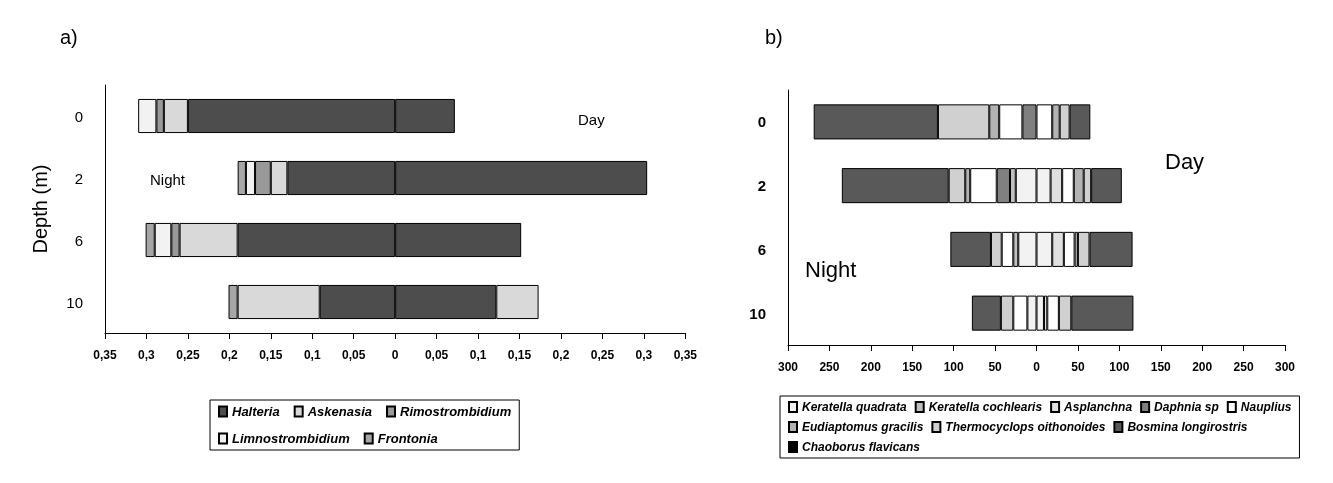 This screenshot has width=1333, height=483. Describe the element at coordinates (339, 411) in the screenshot. I see `legend-label: Askenasia` at that location.